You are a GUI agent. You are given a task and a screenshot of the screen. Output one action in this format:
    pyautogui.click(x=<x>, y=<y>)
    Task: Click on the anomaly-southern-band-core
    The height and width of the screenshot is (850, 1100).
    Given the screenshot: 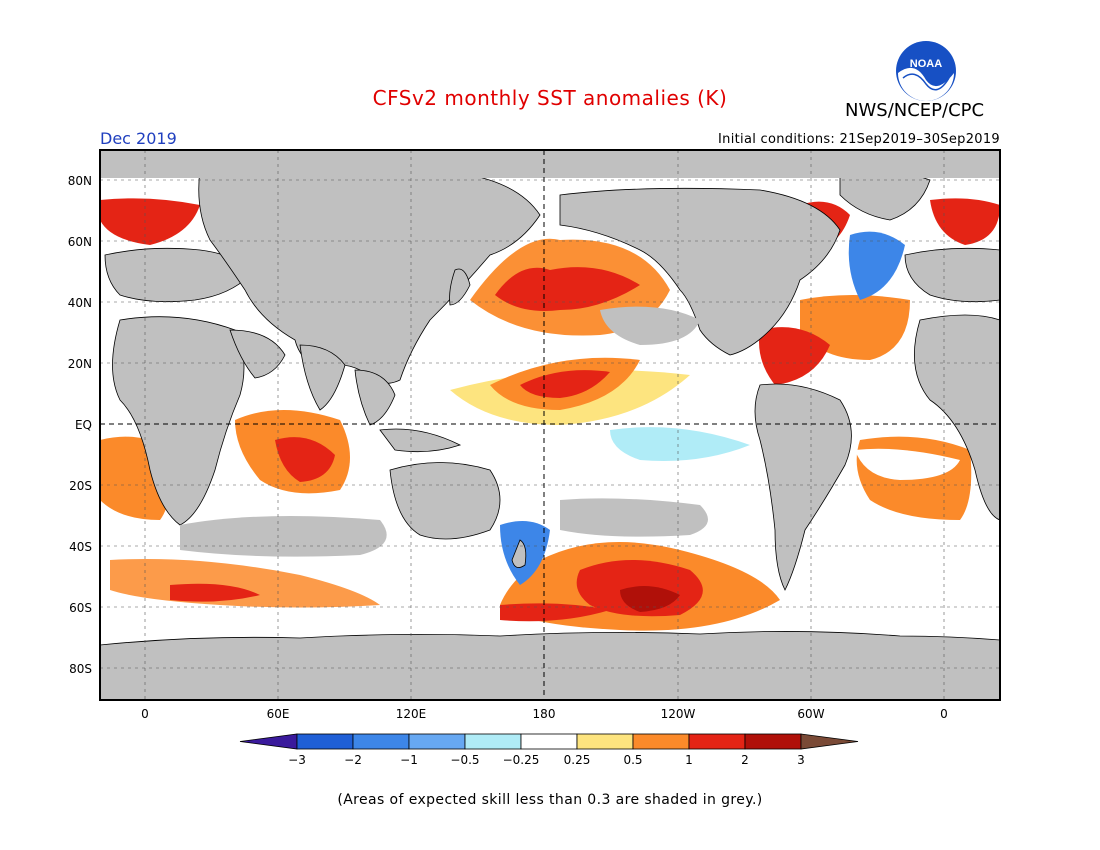 What is the action you would take?
    pyautogui.click(x=215, y=592)
    